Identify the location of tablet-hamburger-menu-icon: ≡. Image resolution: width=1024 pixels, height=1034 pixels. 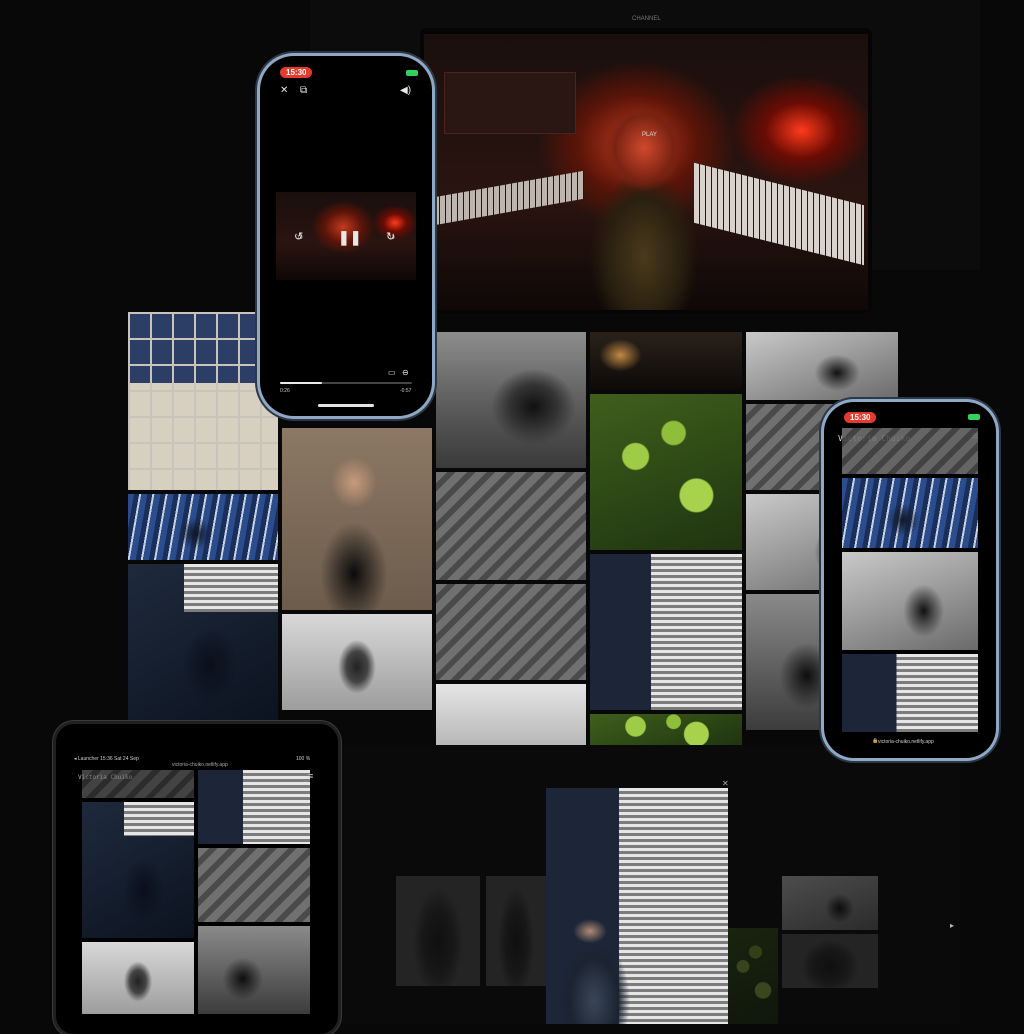
(311, 776).